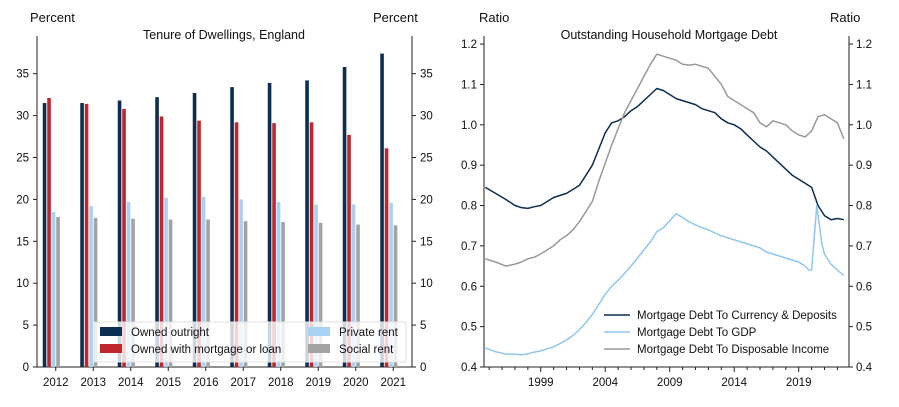 This screenshot has width=899, height=407. Describe the element at coordinates (665, 280) in the screenshot. I see `line-mortgage-debt-to-gdp` at that location.